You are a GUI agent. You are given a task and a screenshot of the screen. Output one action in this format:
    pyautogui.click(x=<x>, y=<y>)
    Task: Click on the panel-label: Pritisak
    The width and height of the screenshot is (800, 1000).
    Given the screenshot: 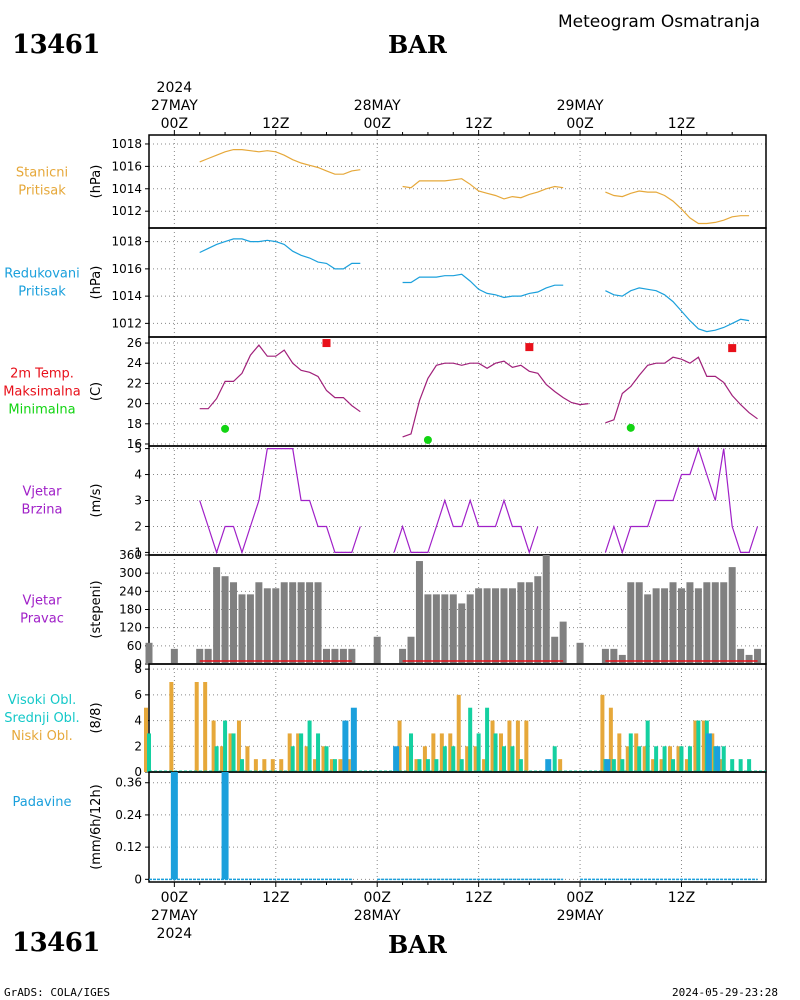 What is the action you would take?
    pyautogui.click(x=42, y=292)
    